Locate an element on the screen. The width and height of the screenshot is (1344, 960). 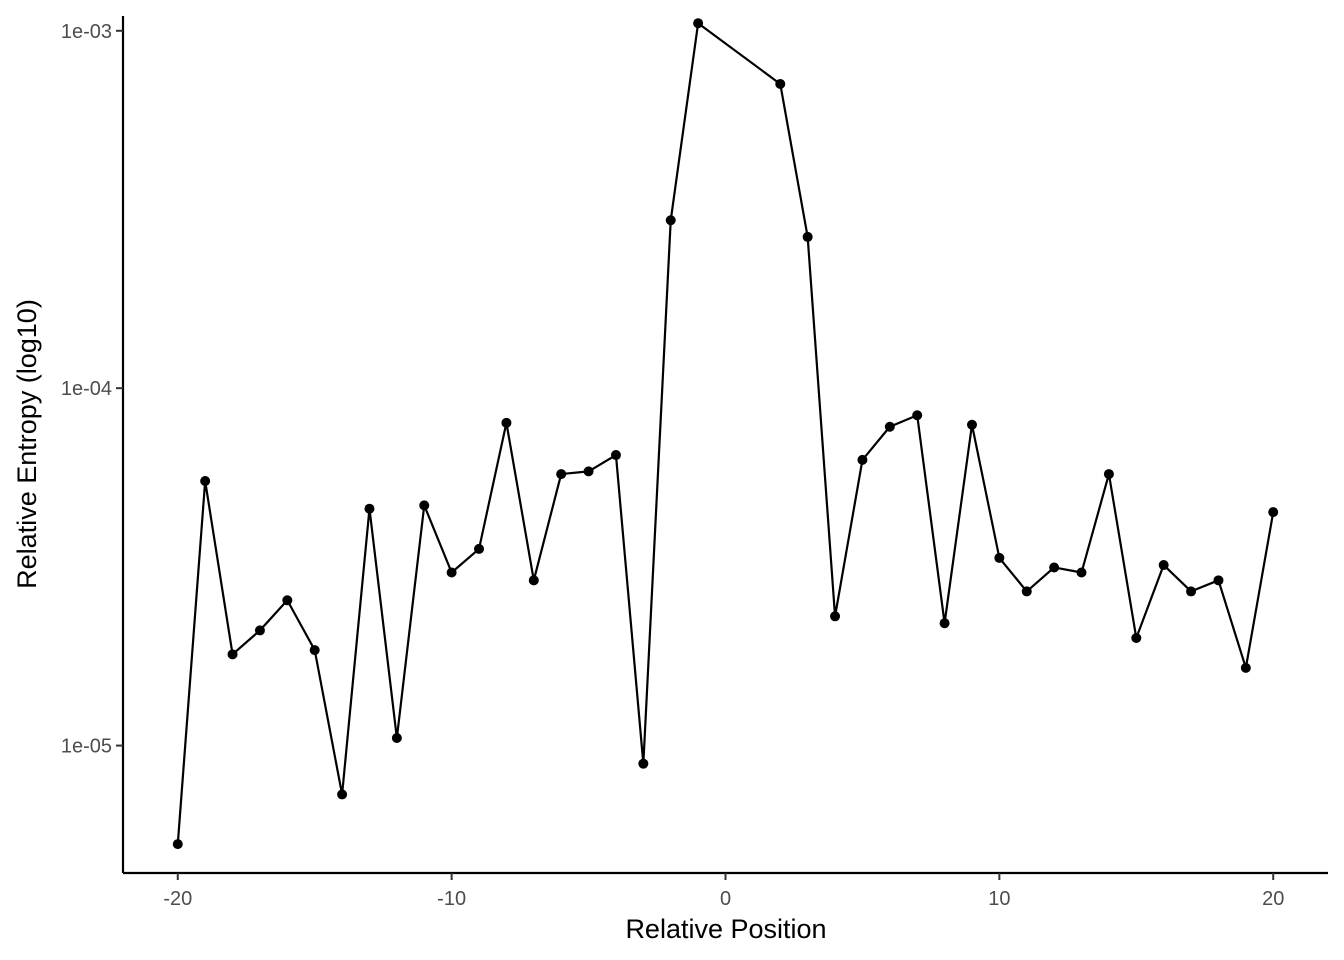
x-tick-label: -20 is located at coordinates (177, 899).